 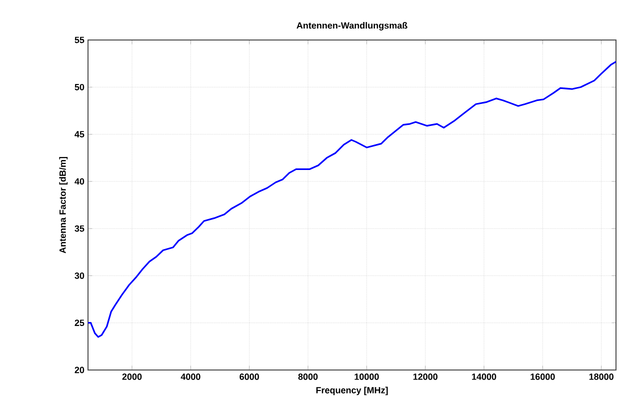 I want to click on x-tick-label: 18000, so click(x=601, y=377).